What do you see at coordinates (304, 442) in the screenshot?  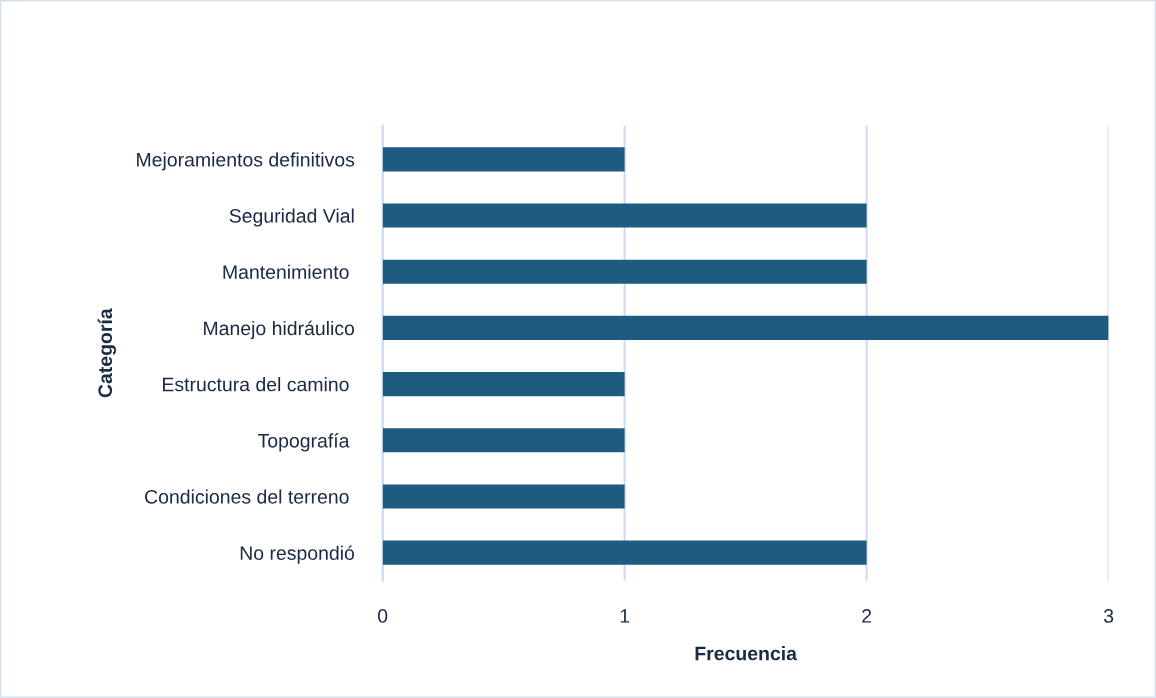 I see `y-tick-label: Topografía` at bounding box center [304, 442].